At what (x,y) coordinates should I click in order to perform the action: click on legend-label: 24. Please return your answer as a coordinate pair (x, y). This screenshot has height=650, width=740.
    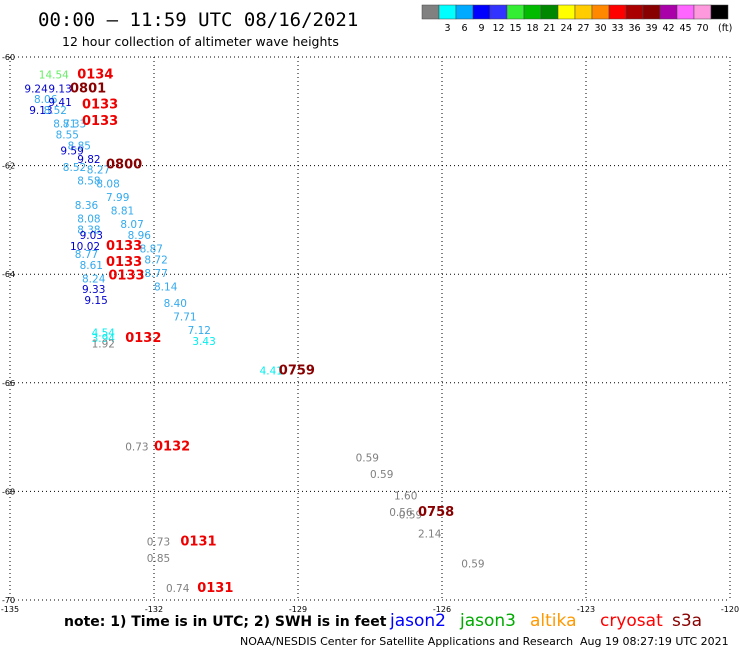
    Looking at the image, I should click on (566, 28).